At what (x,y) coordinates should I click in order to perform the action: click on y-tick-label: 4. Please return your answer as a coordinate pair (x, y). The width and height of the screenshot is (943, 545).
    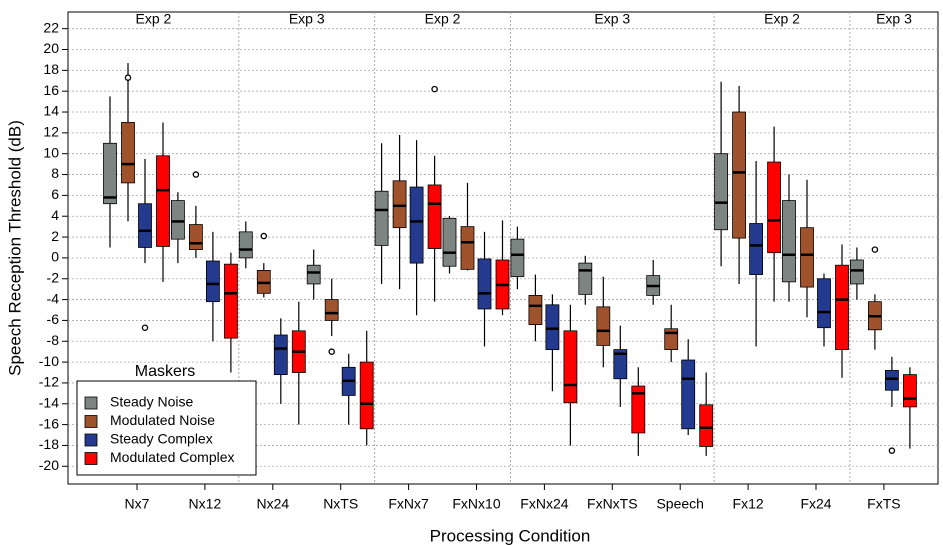
    Looking at the image, I should click on (55, 215).